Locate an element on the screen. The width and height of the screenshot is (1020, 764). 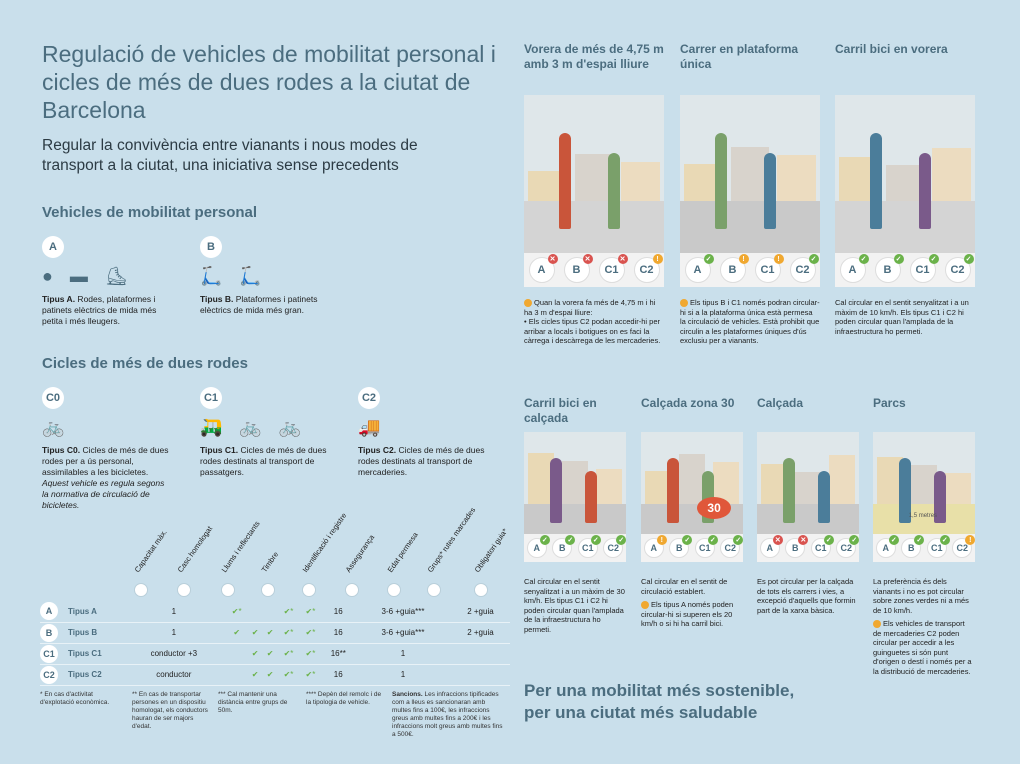
vehicle-icons: 🛴 🛴 is located at coordinates (234, 276).